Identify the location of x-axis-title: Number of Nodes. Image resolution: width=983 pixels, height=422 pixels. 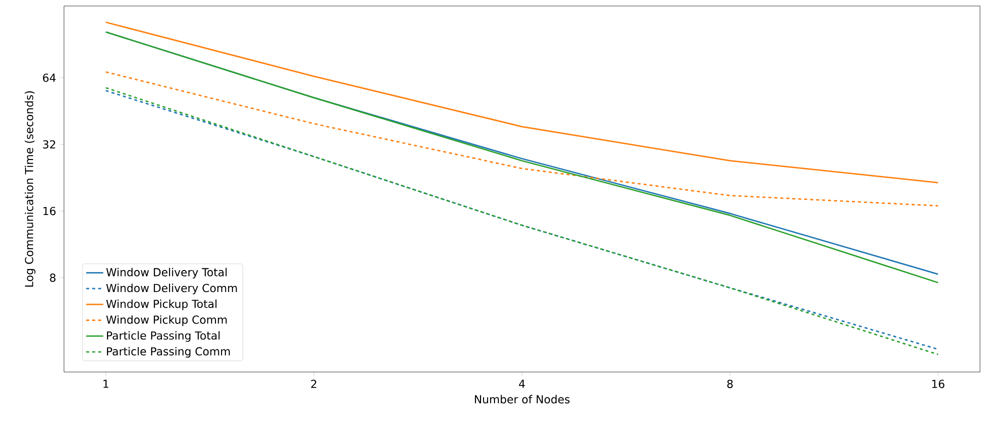
(522, 399).